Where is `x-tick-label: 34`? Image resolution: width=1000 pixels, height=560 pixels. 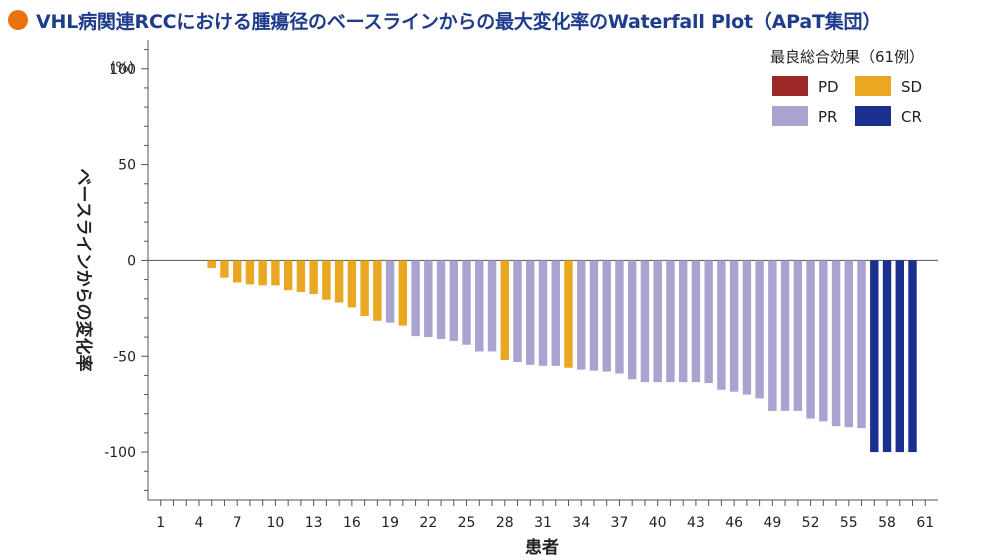
x-tick-label: 34 is located at coordinates (581, 523).